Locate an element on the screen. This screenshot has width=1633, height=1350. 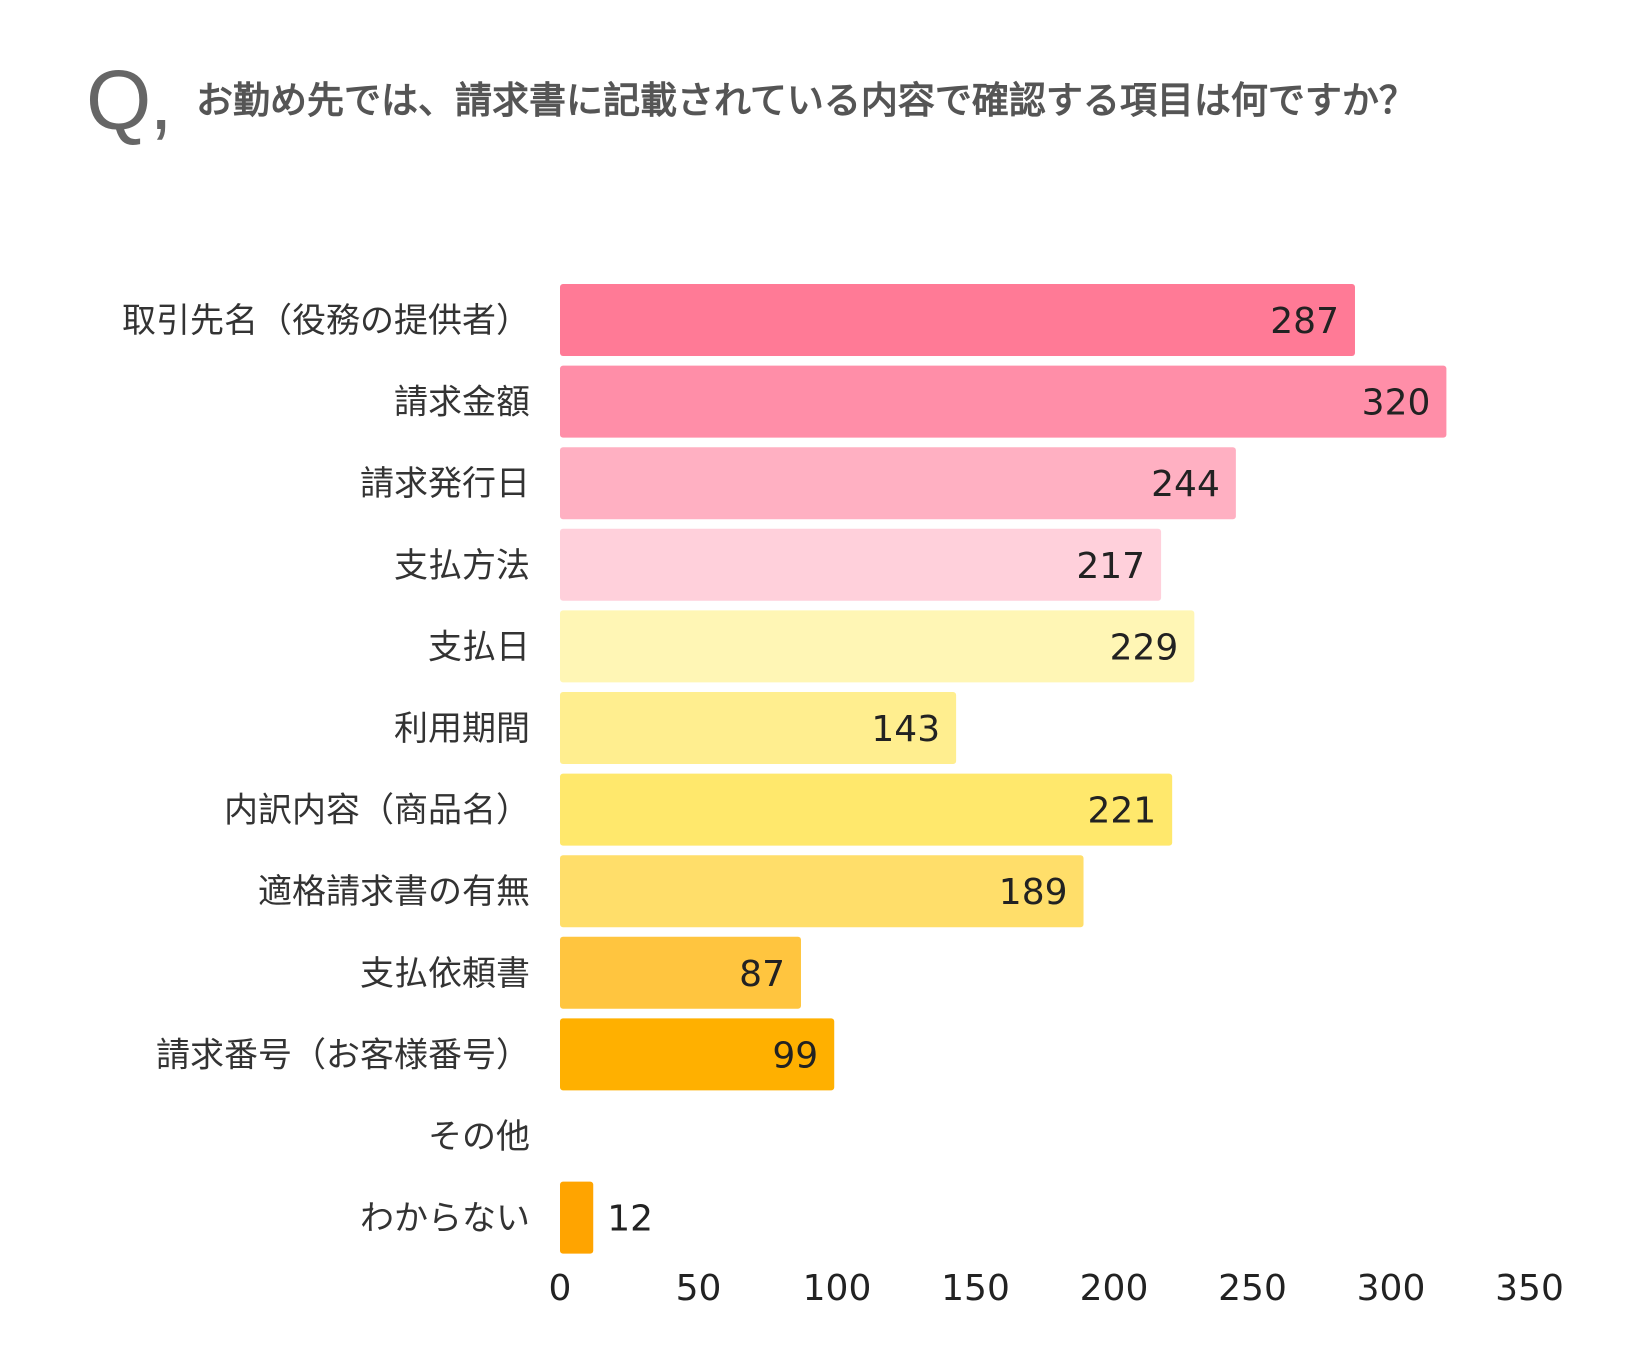
value-label: 143 is located at coordinates (905, 729).